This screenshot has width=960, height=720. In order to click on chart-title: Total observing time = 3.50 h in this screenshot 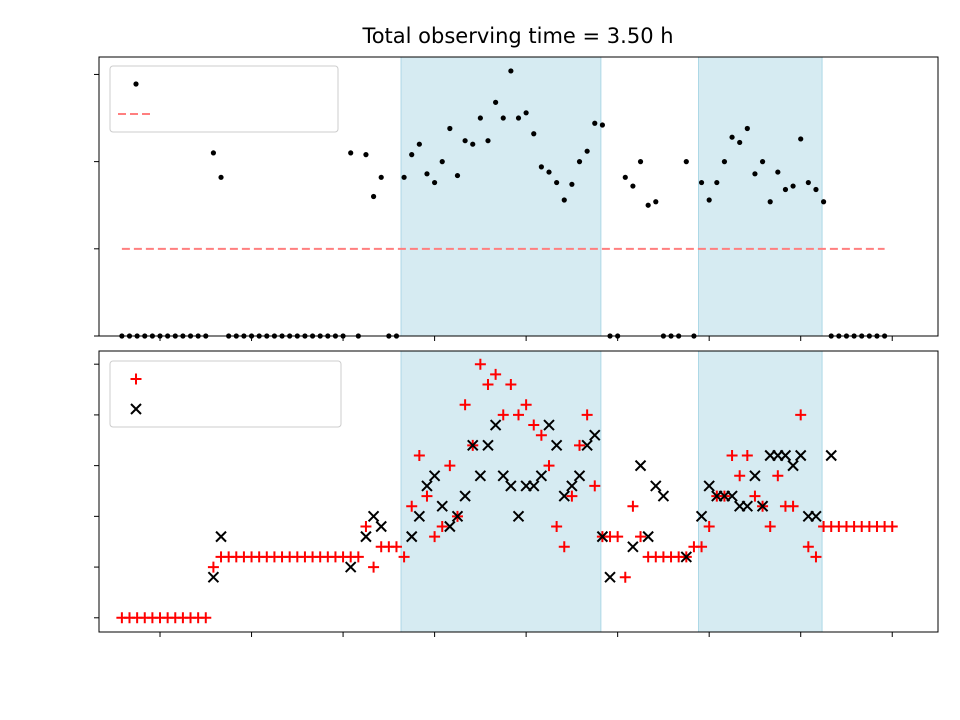, I will do `click(517, 36)`.